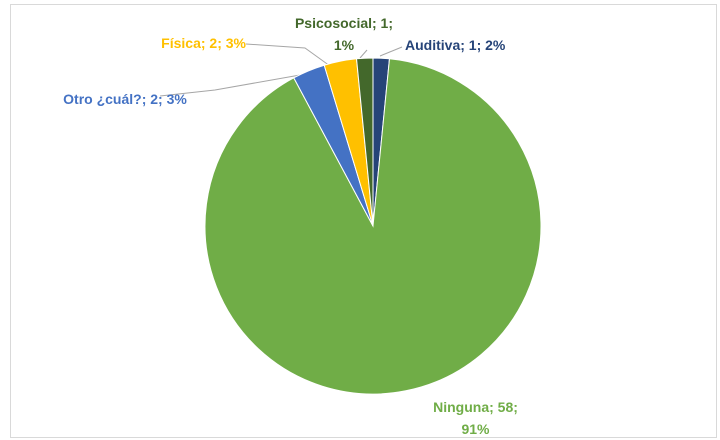 This screenshot has height=440, width=720. I want to click on data-label: Física; 2; 3%, so click(203, 43).